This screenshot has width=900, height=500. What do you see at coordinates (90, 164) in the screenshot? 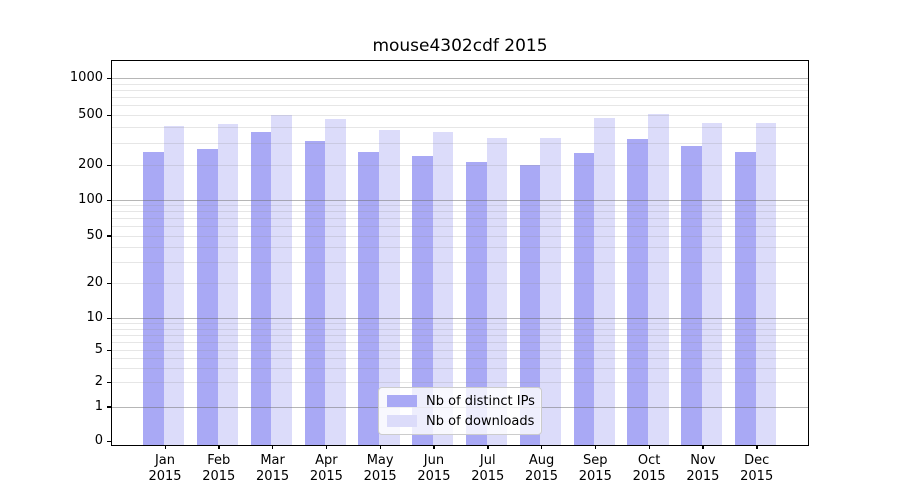
I see `y-tick-label-200: 200` at bounding box center [90, 164].